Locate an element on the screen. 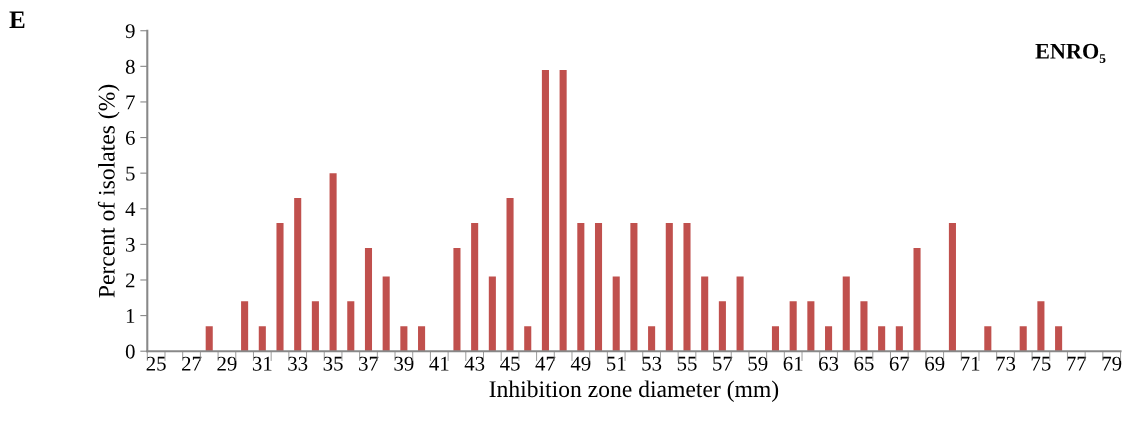 The image size is (1133, 439). x-tick-label: 37 is located at coordinates (369, 363).